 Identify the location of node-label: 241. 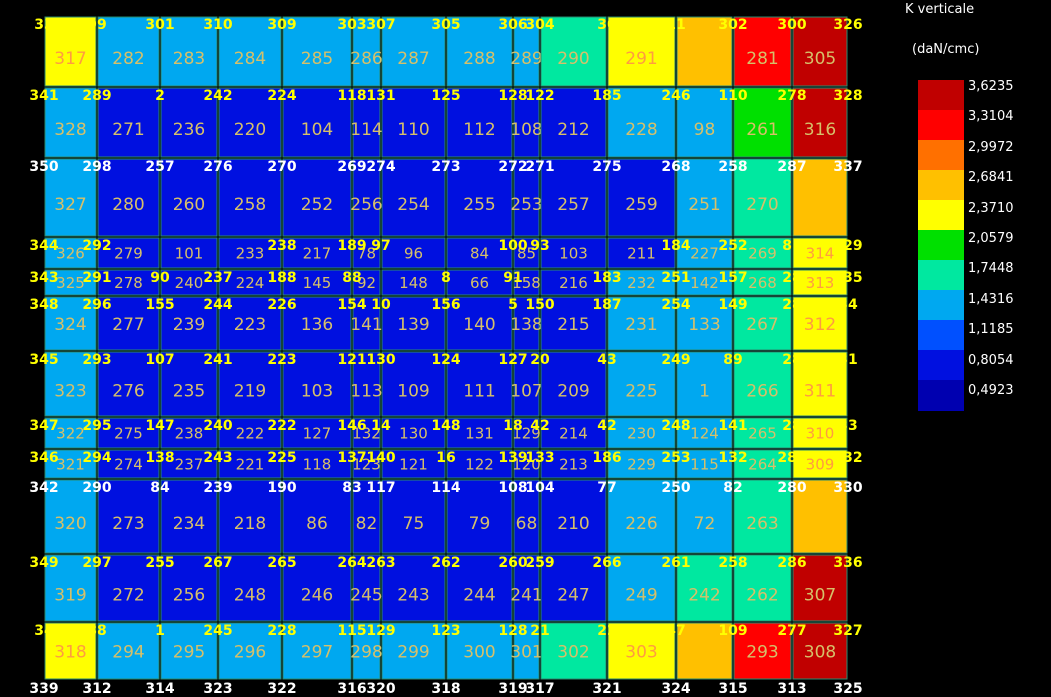
(217, 360).